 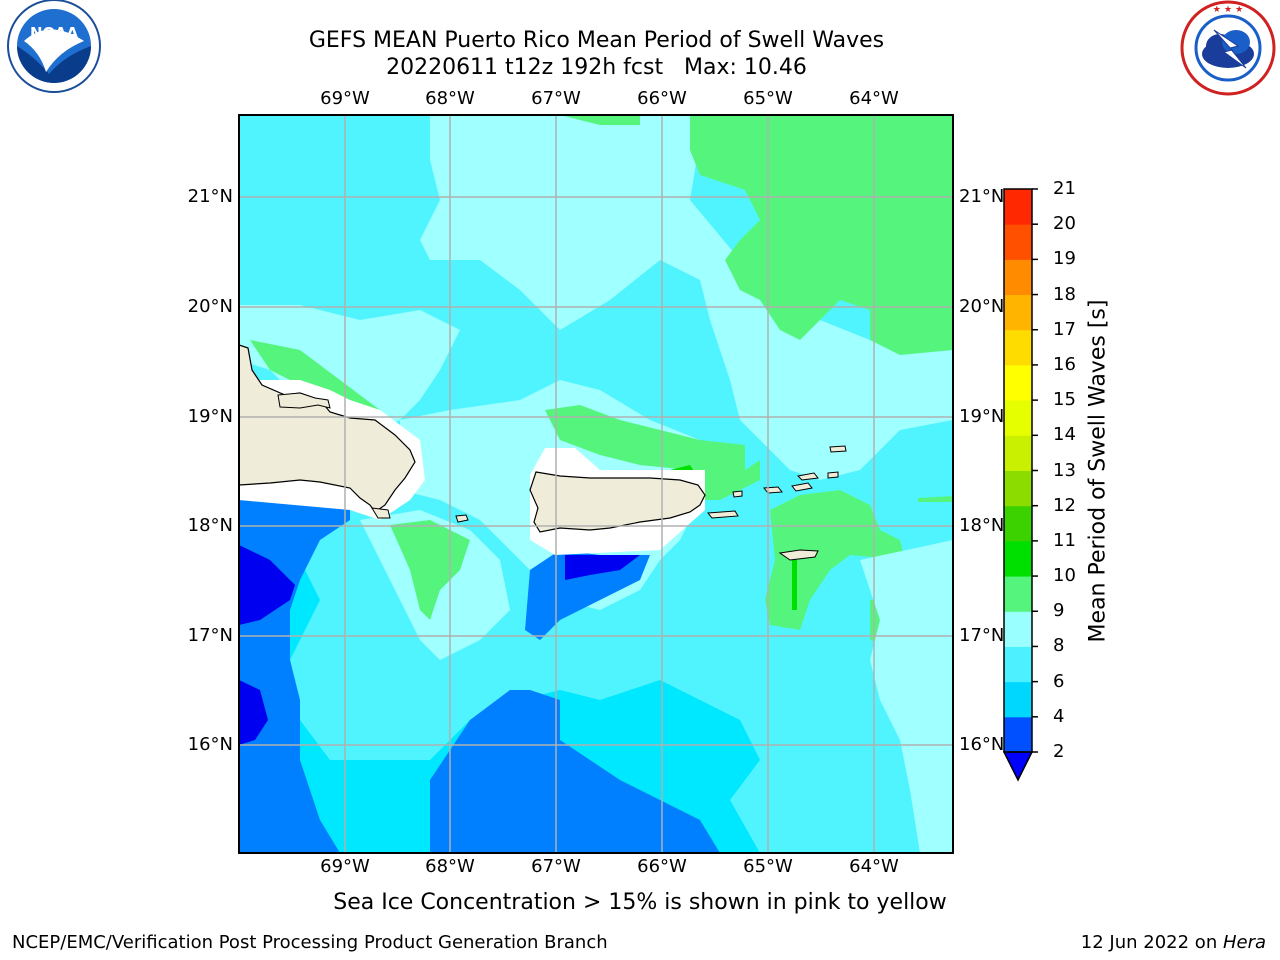 I want to click on colorbar-tick-label: 10, so click(x=1064, y=576).